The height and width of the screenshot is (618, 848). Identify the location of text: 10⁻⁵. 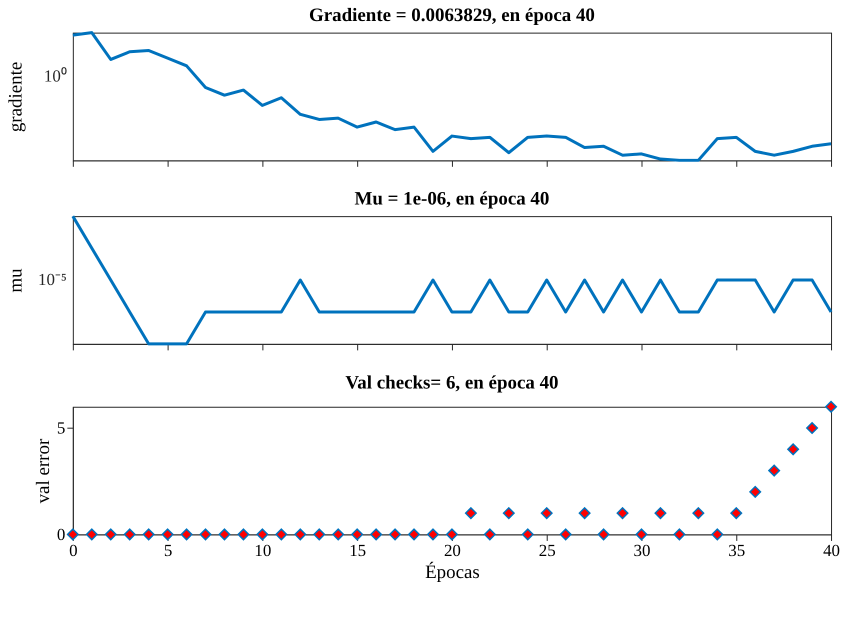
(52, 280).